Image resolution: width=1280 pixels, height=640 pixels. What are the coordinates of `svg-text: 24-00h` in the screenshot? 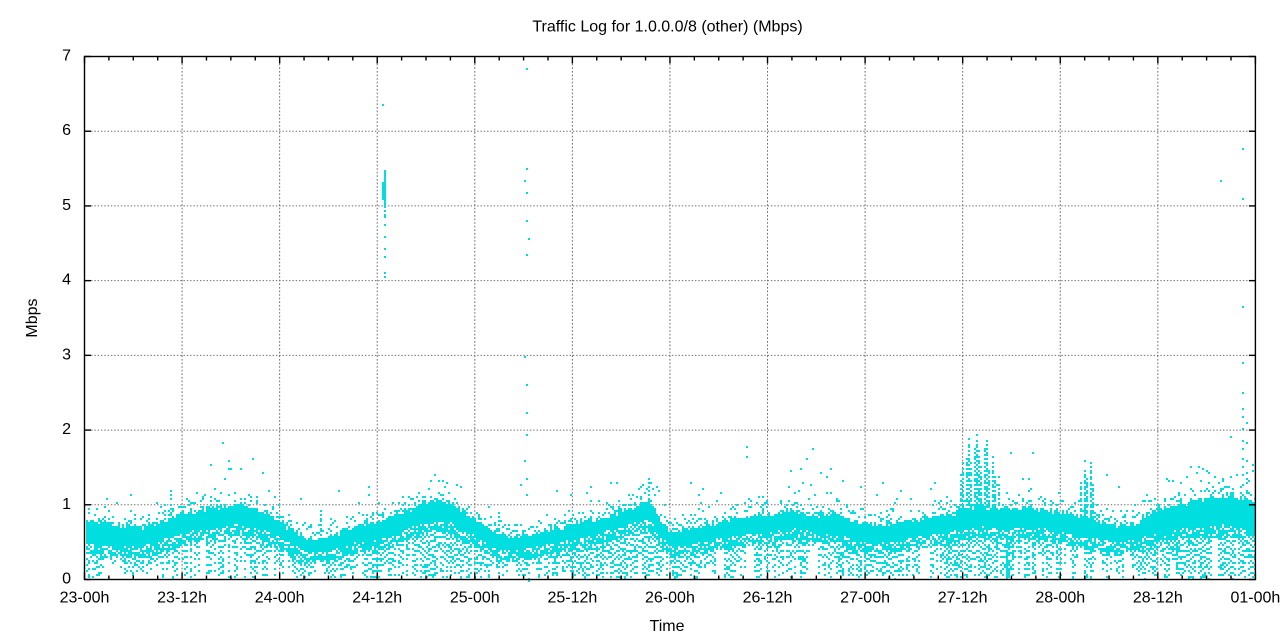 It's located at (280, 598).